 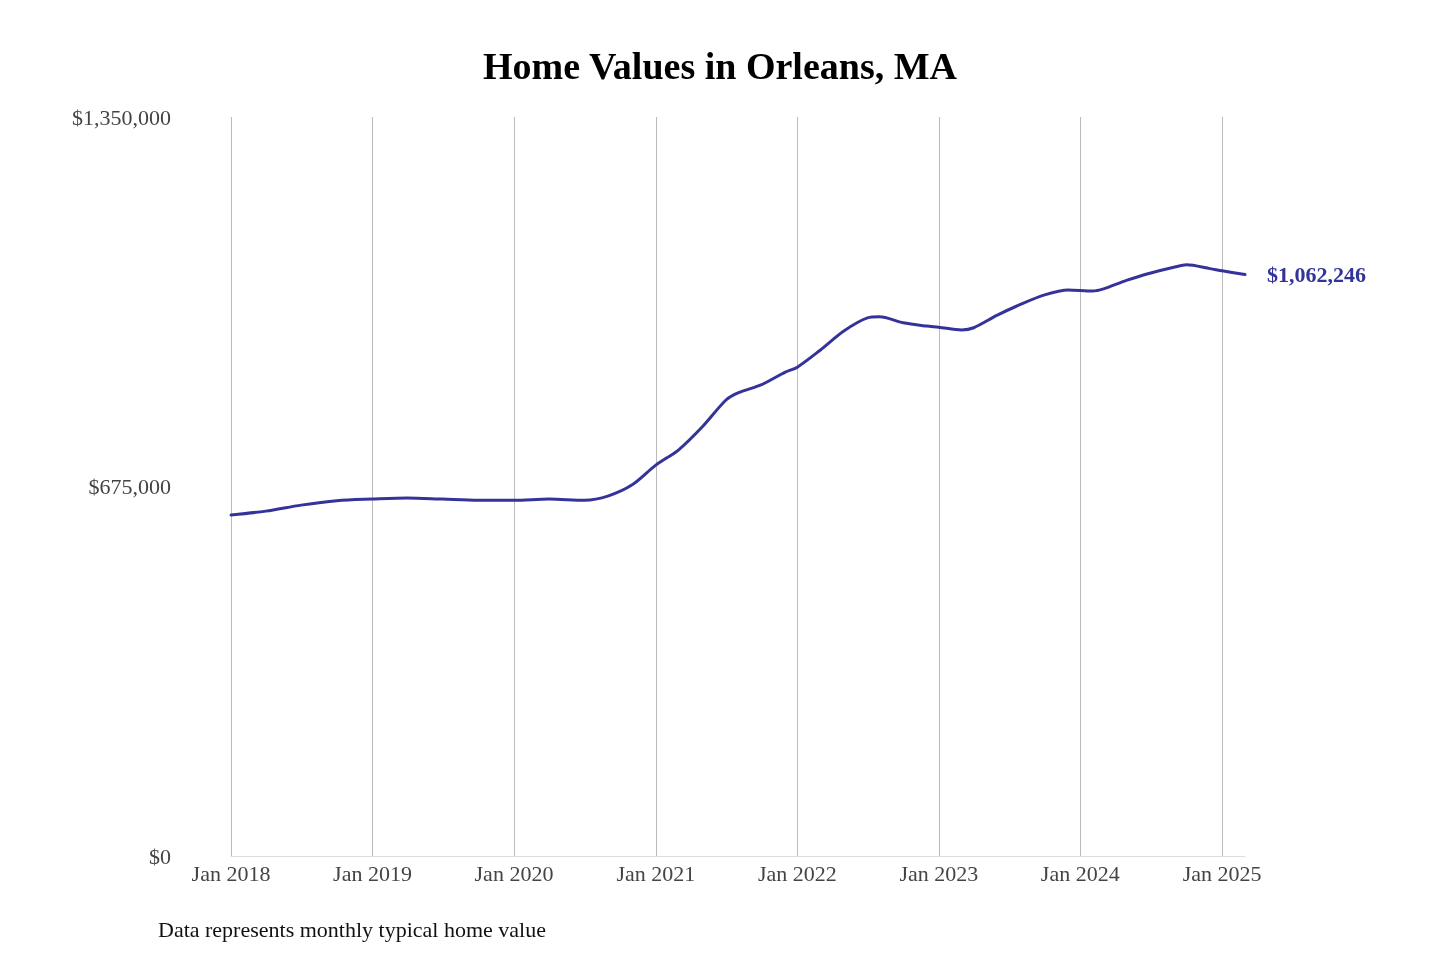 I want to click on x-tick-label: Jan 2020, so click(x=514, y=873).